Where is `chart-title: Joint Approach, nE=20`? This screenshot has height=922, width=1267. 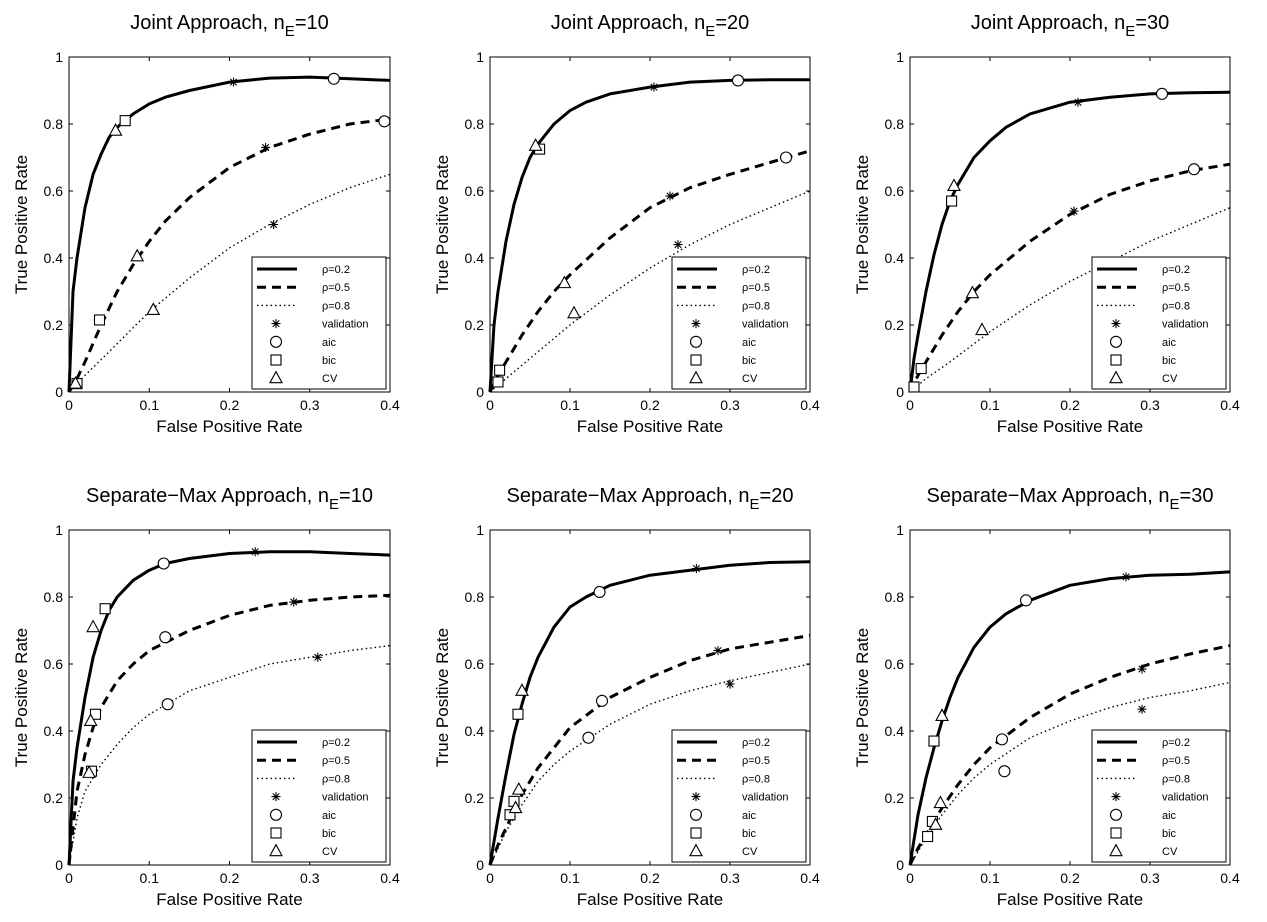
chart-title: Joint Approach, nE=20 is located at coordinates (650, 26).